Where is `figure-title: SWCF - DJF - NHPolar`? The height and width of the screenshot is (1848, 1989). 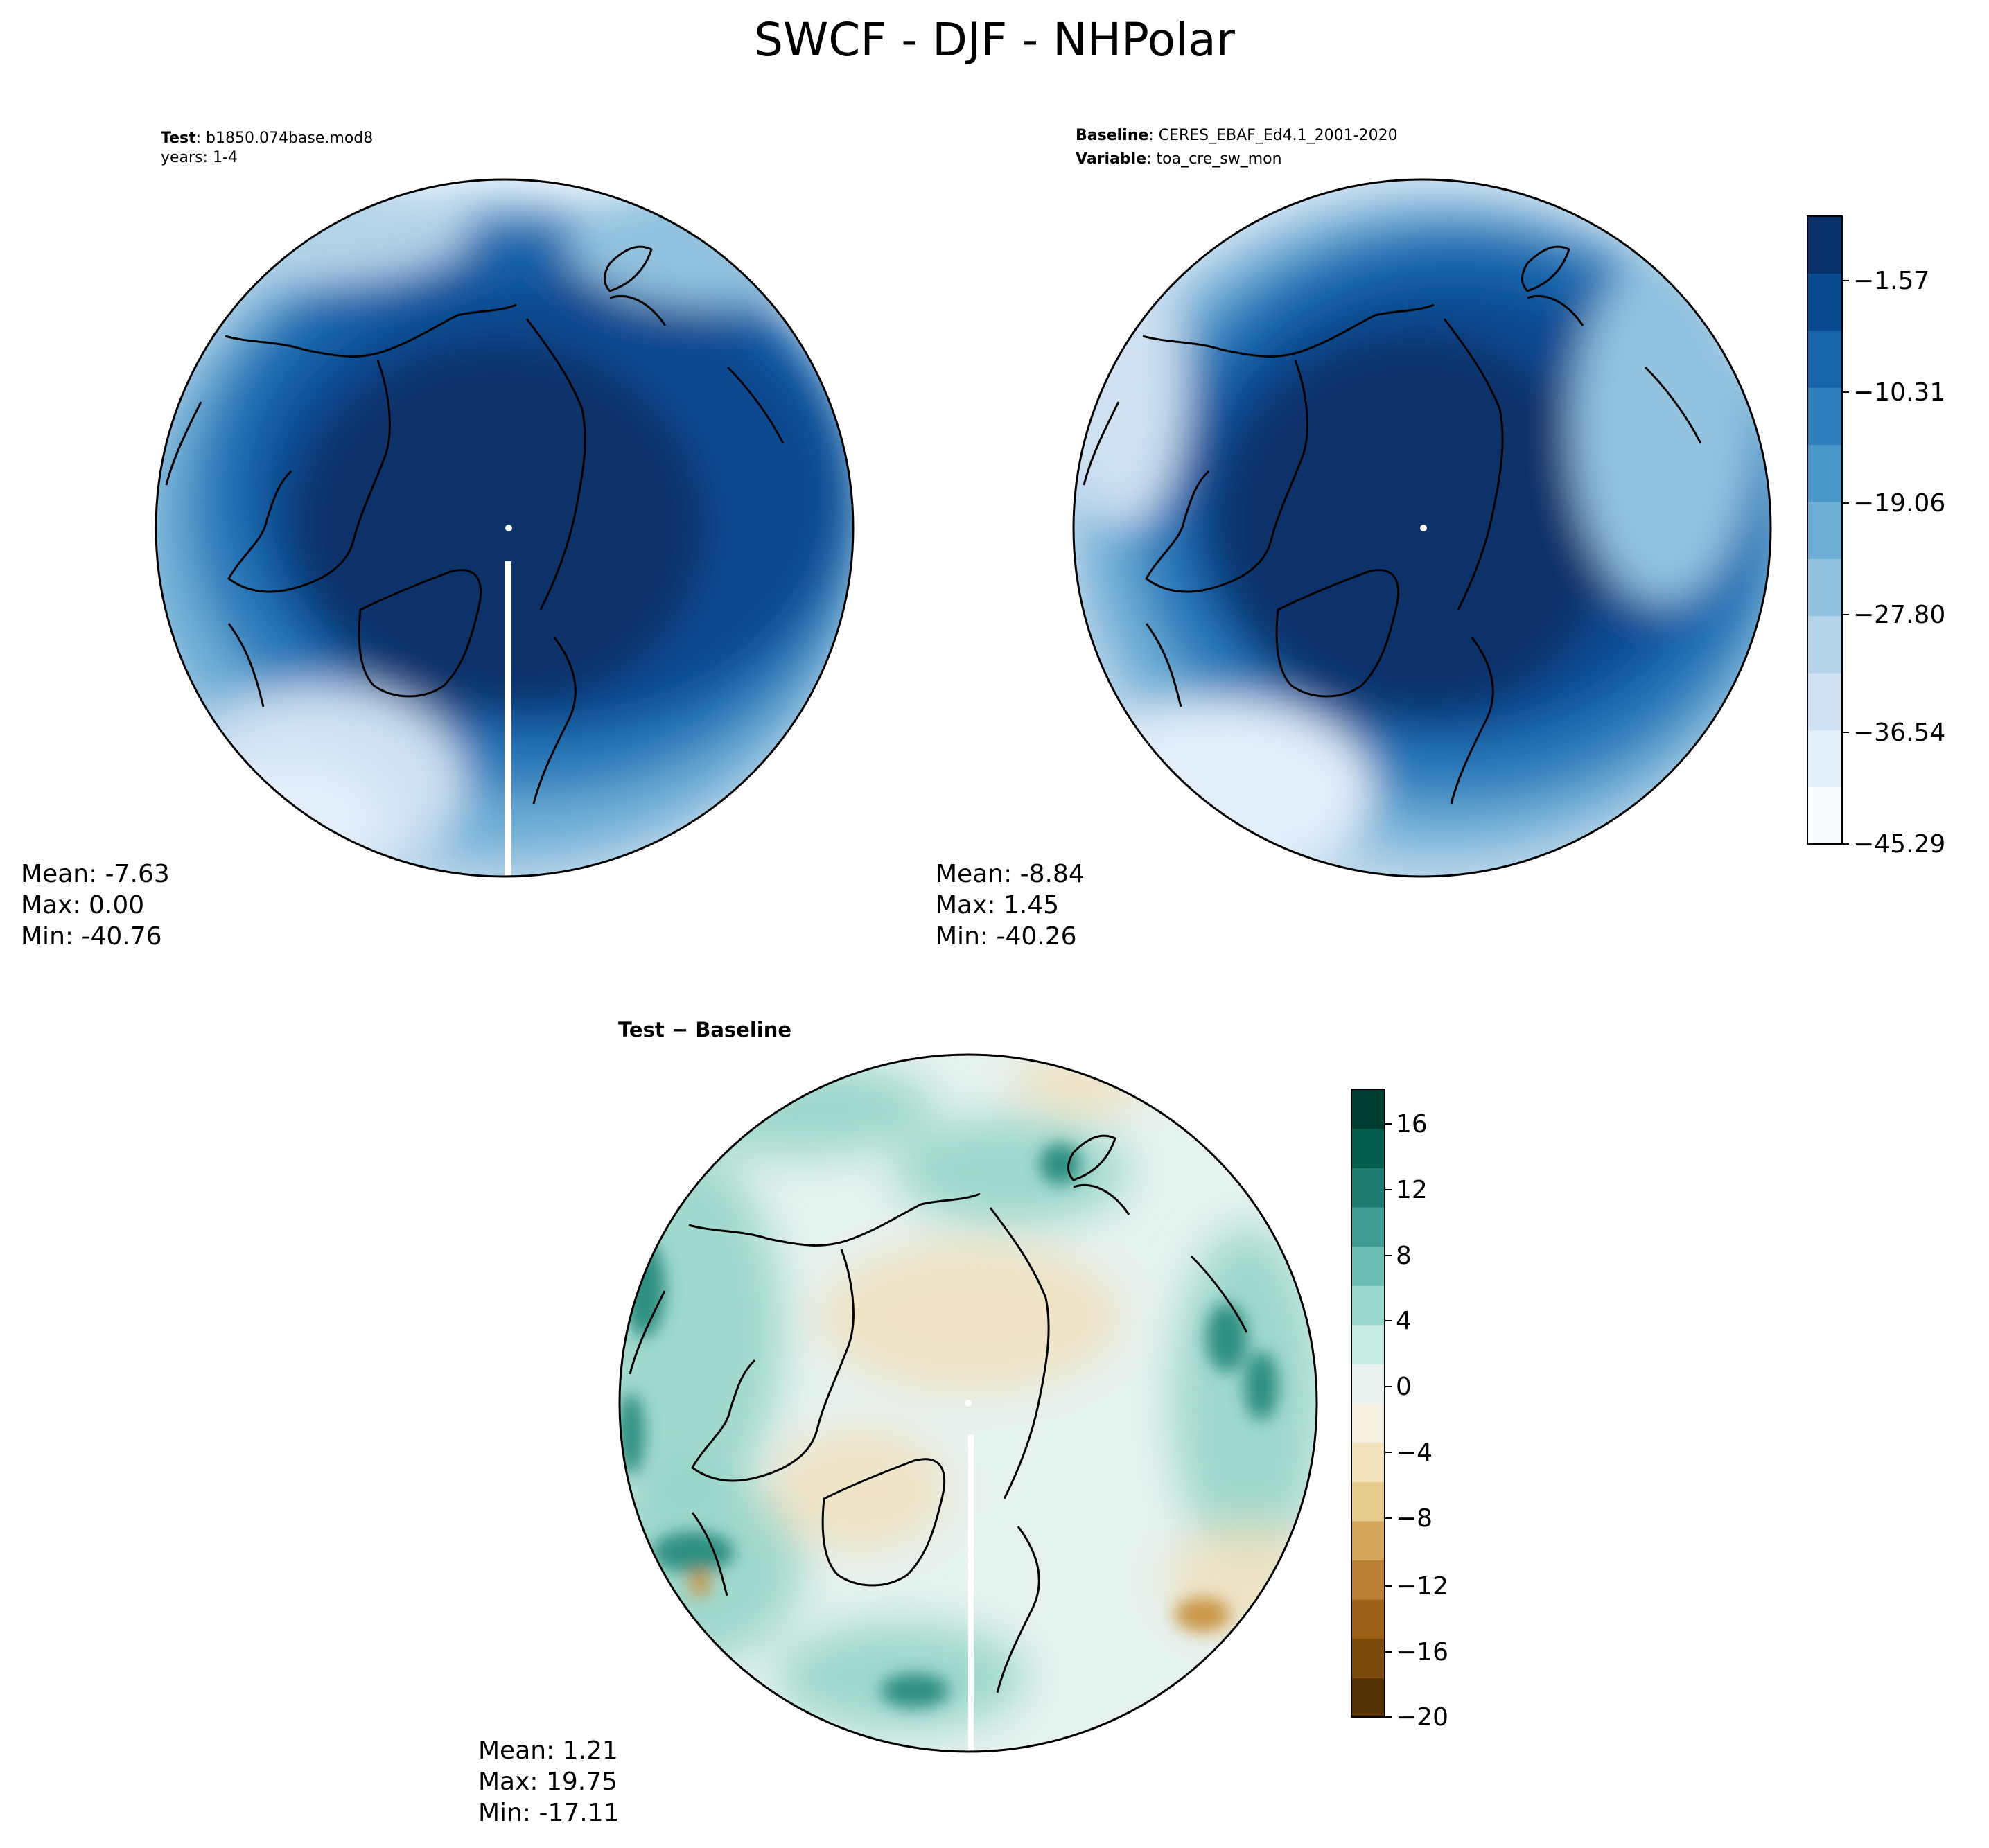
figure-title: SWCF - DJF - NHPolar is located at coordinates (995, 40).